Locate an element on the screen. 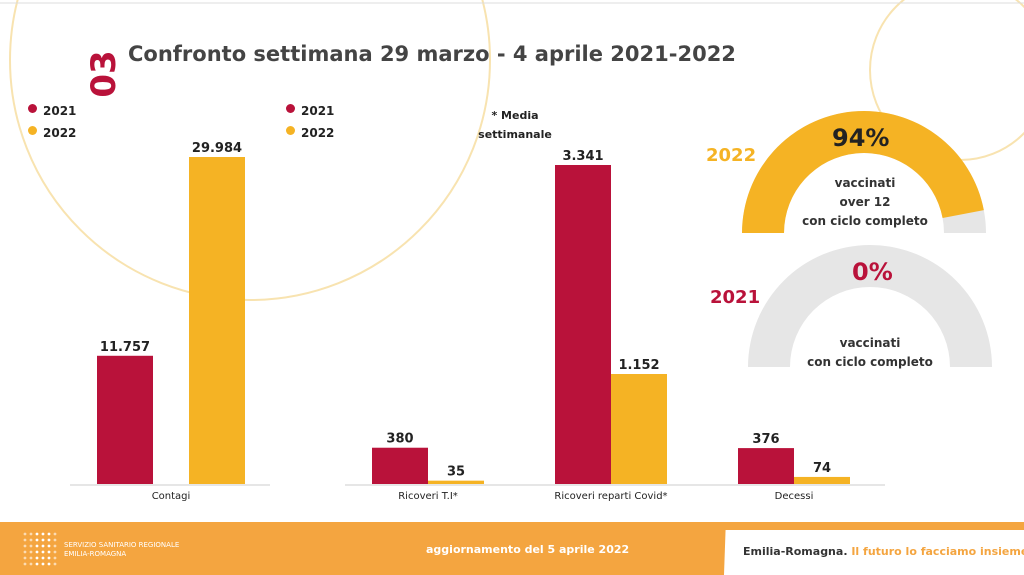 The height and width of the screenshot is (575, 1024). legend-1: 2021 2022 is located at coordinates (52, 121).